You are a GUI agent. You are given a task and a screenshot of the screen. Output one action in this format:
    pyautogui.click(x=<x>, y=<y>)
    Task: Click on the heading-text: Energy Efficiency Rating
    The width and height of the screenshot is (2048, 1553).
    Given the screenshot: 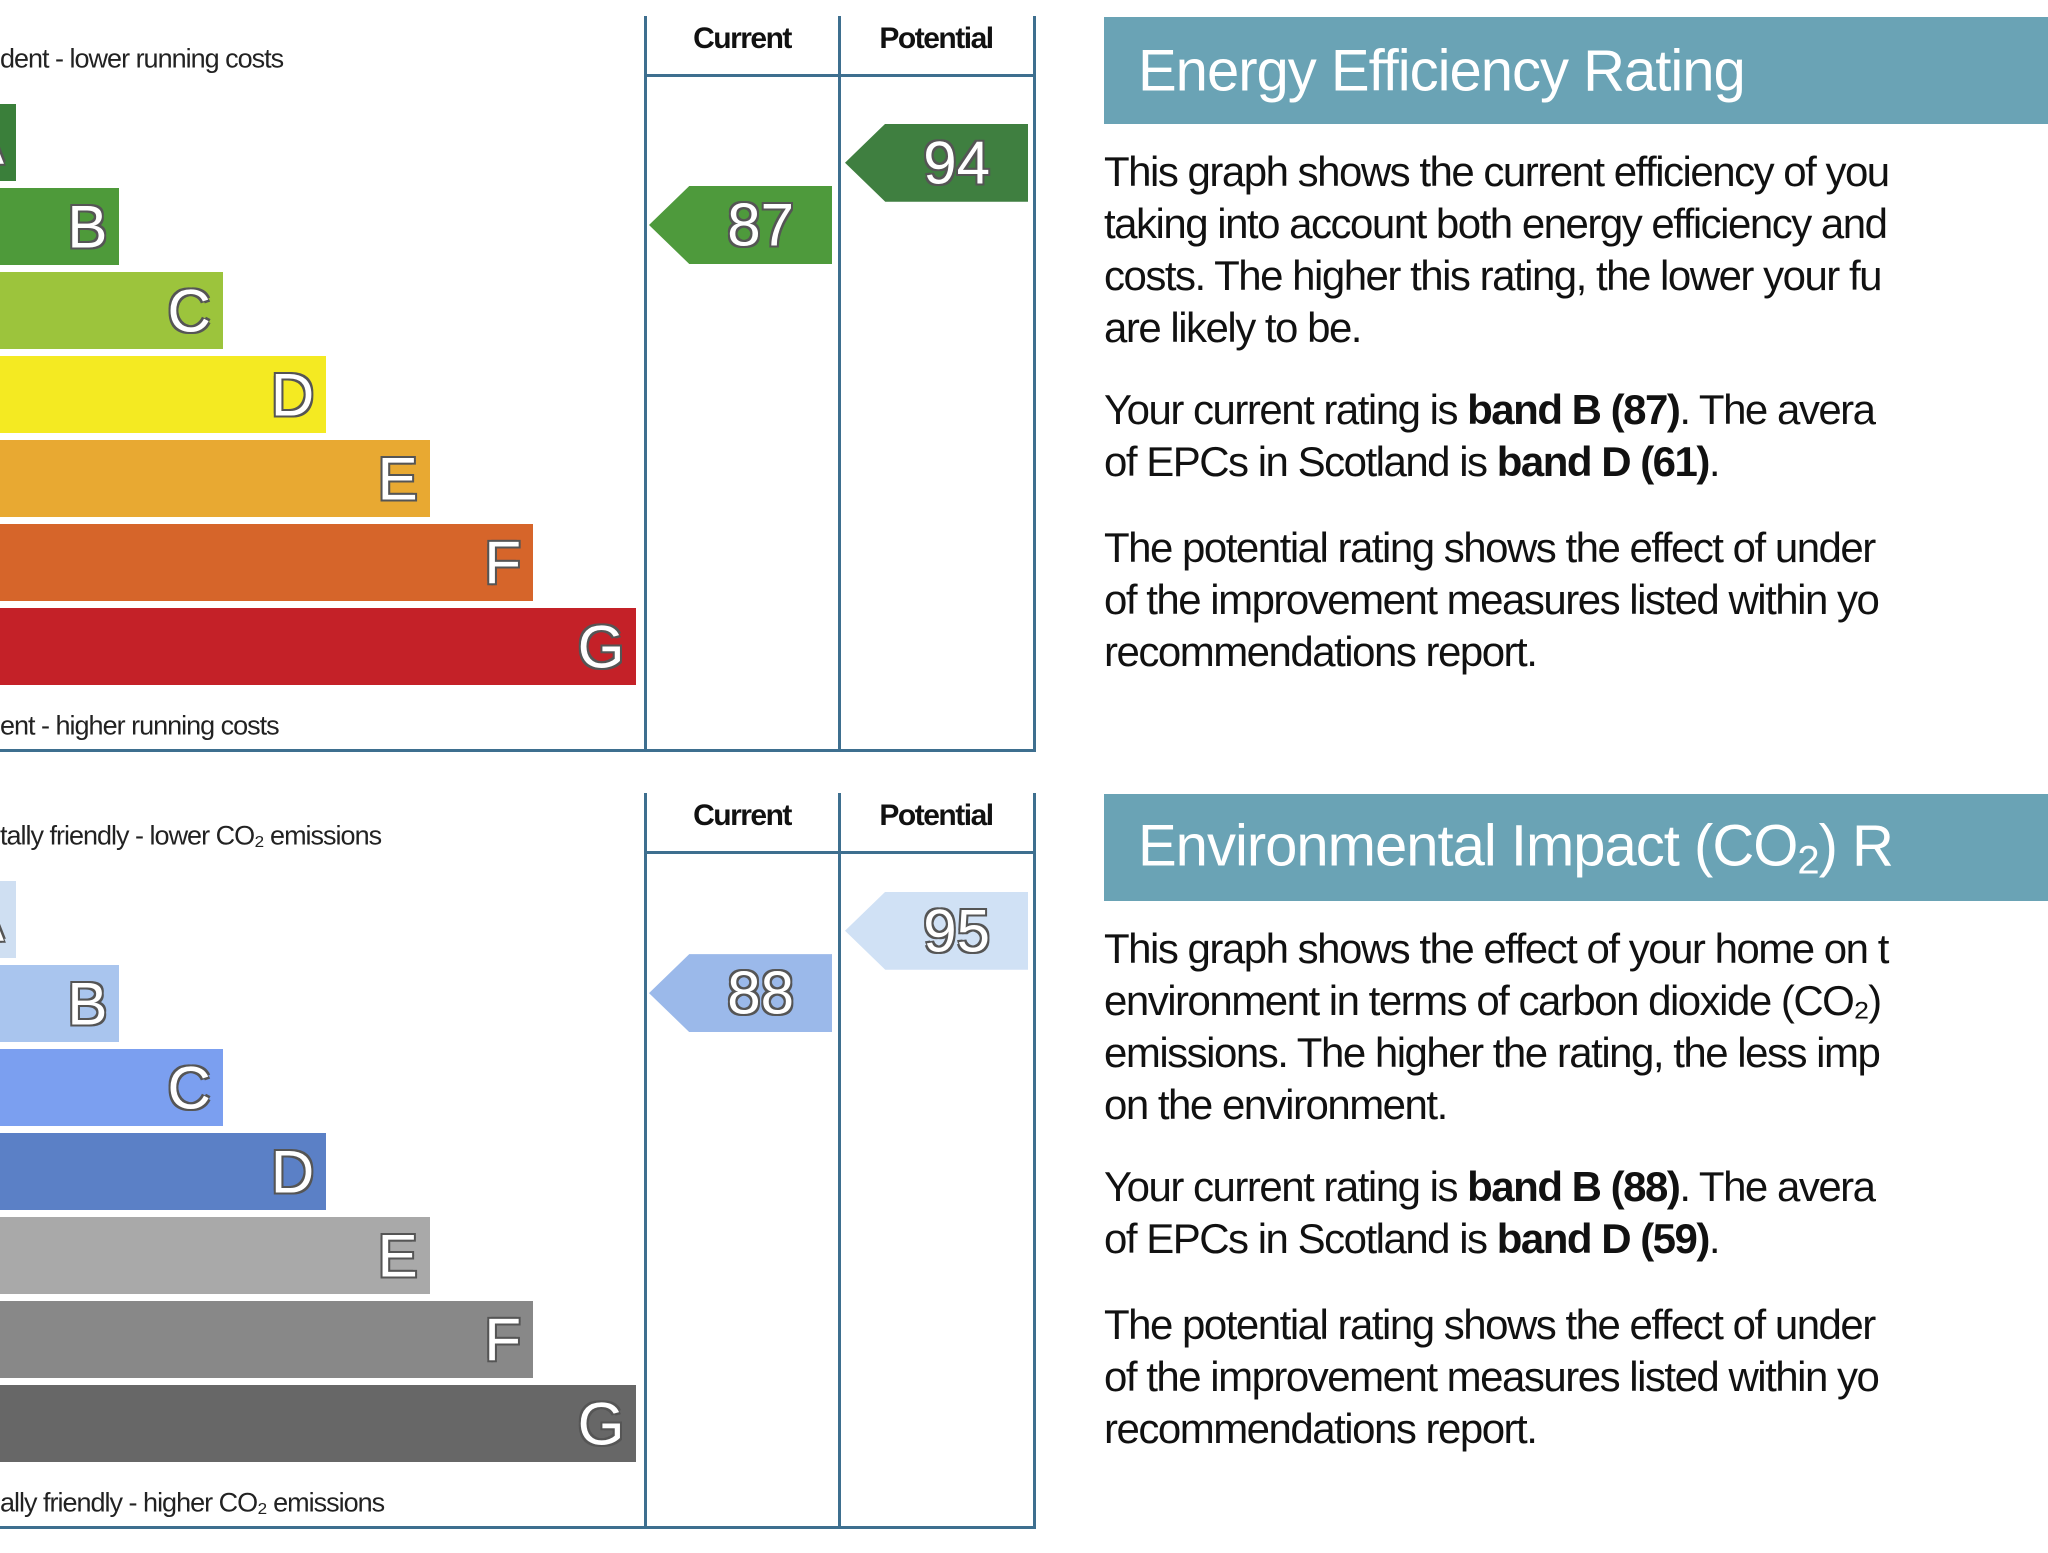 What is the action you would take?
    pyautogui.click(x=1442, y=70)
    